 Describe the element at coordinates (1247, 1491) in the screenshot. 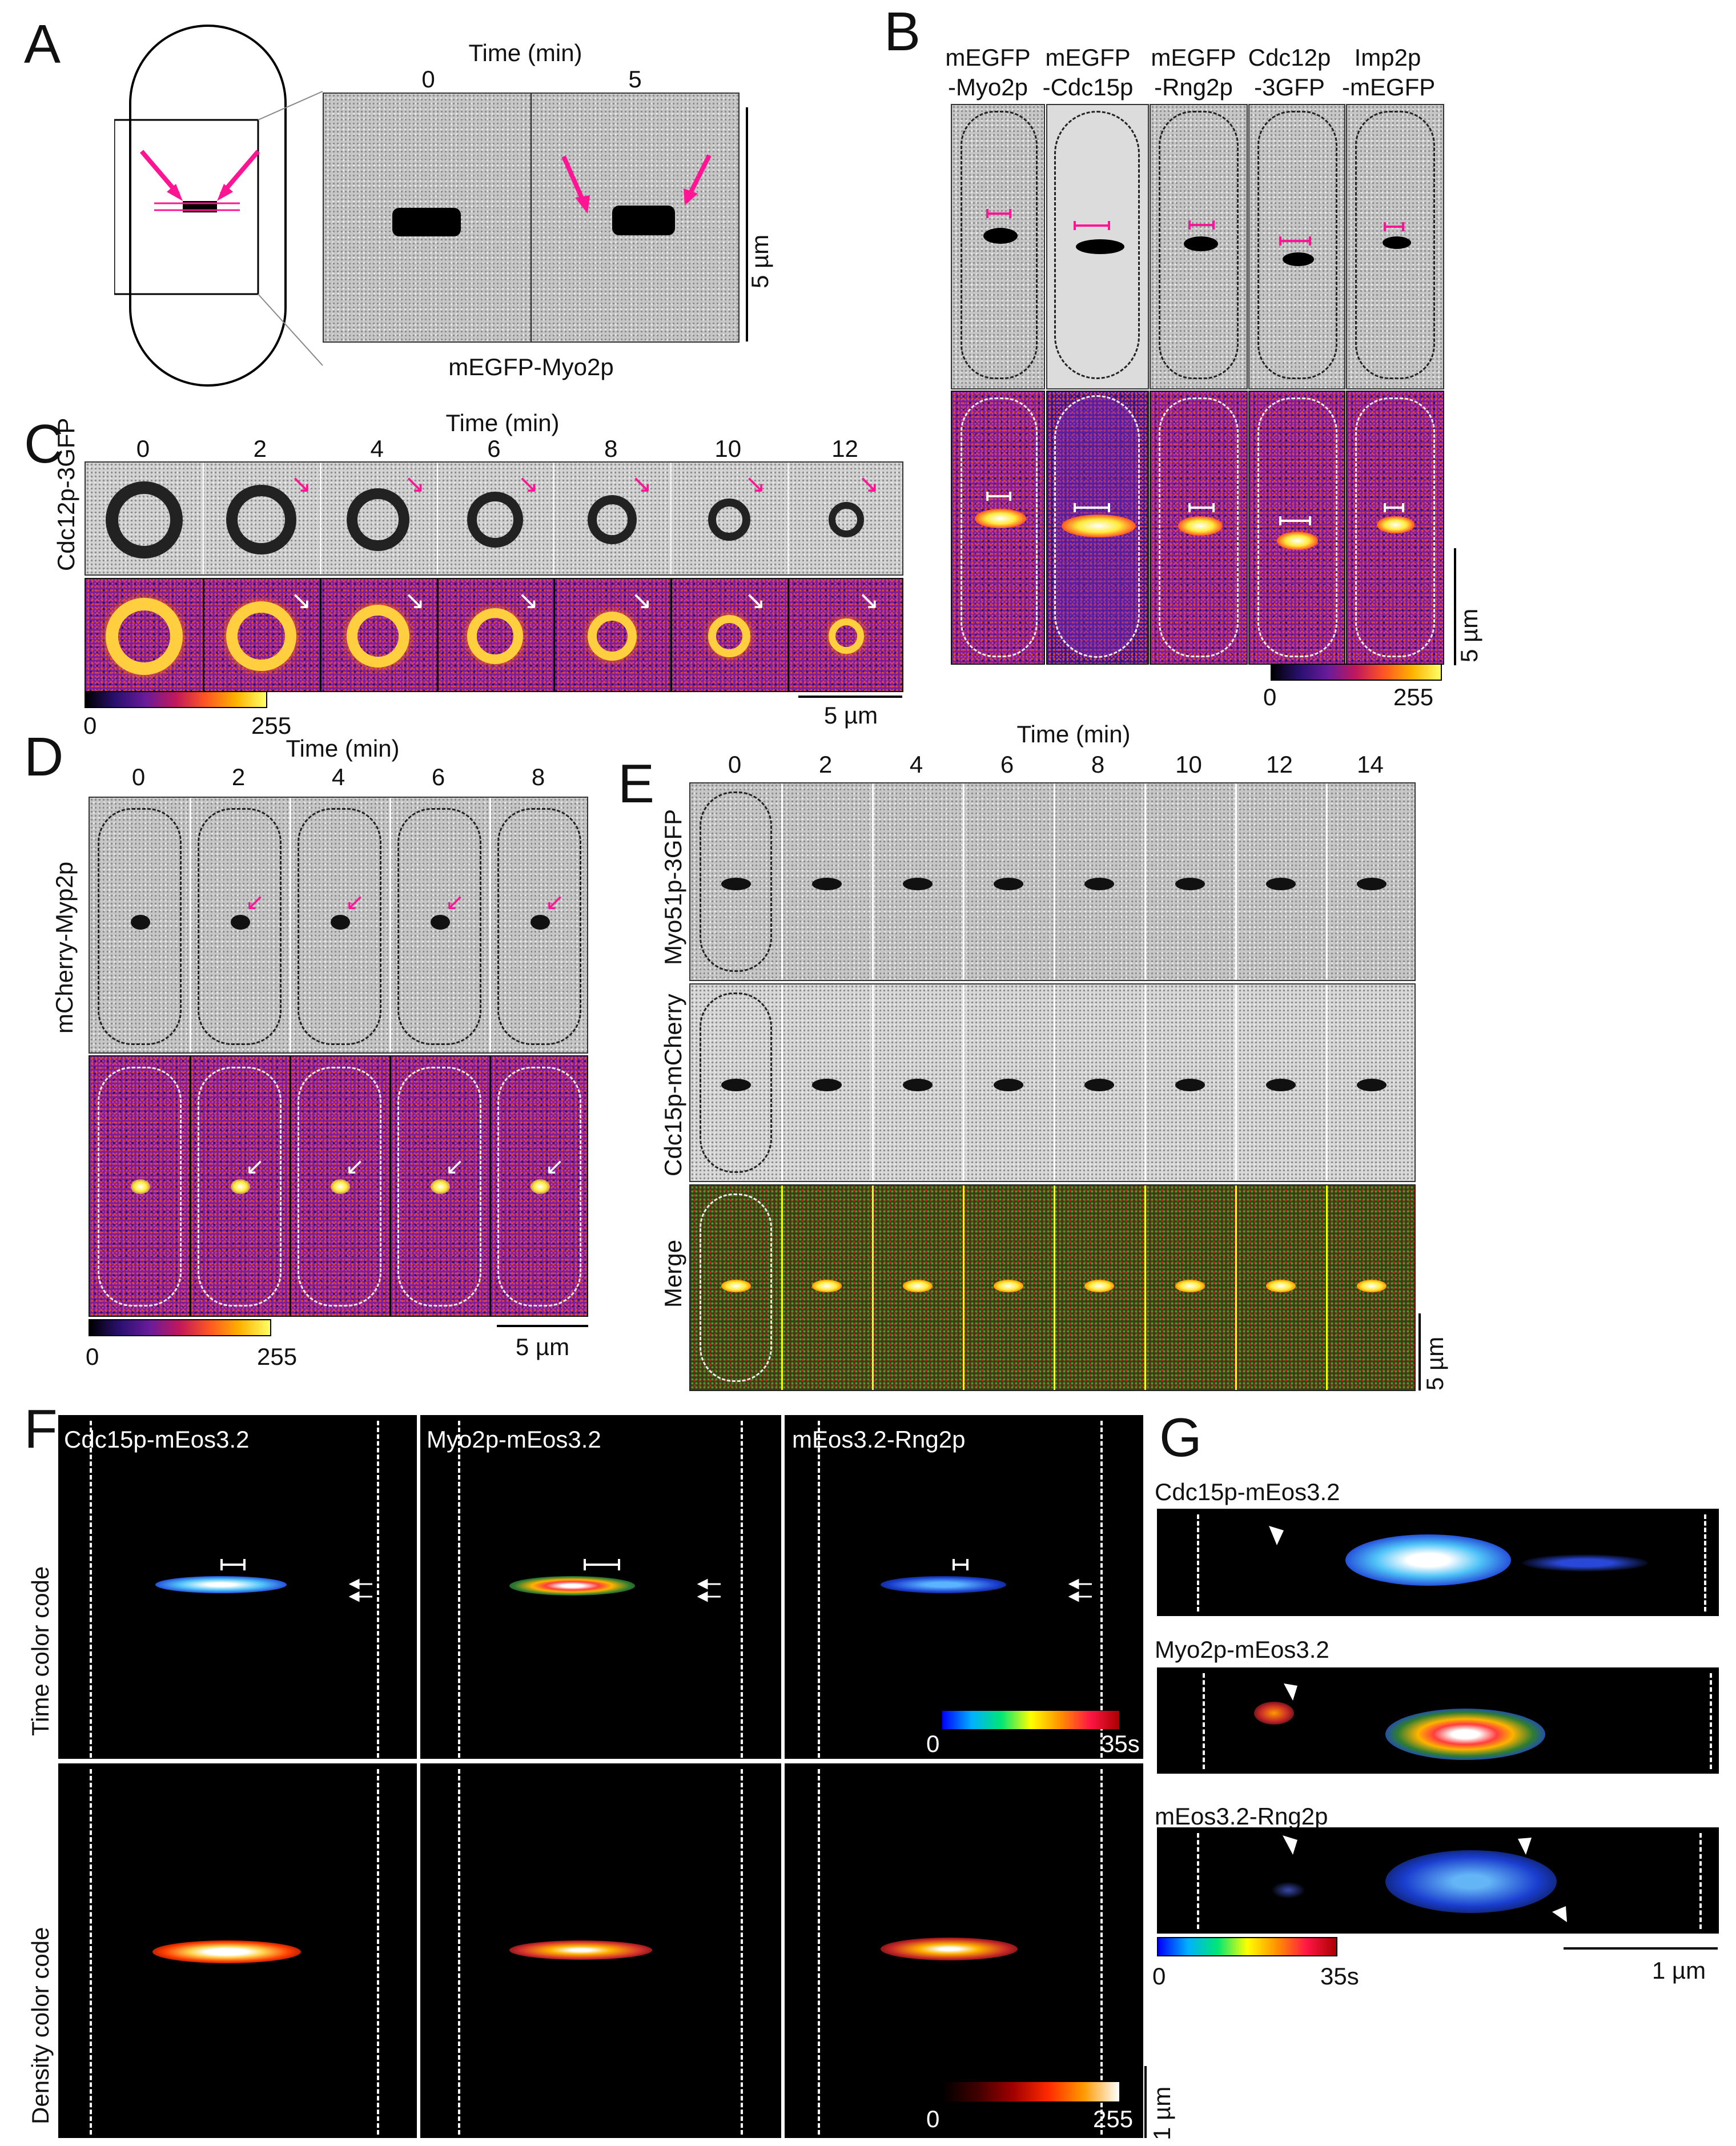

I see `row-label: Cdc15p-mEos3.2` at that location.